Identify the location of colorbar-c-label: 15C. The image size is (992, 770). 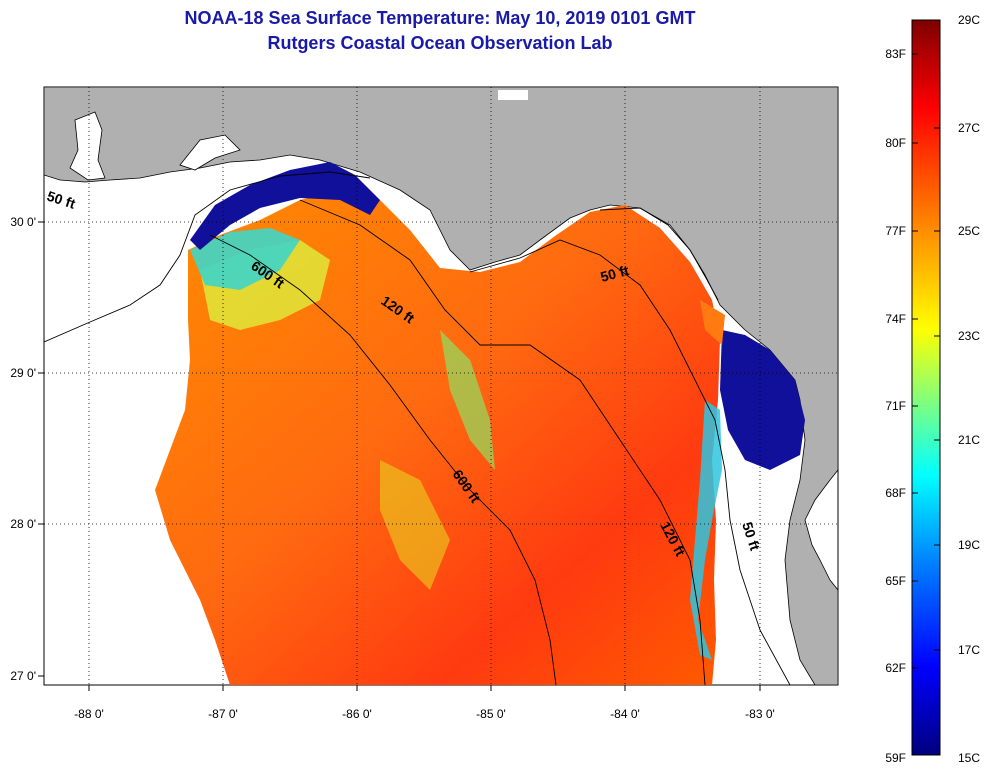
(969, 758).